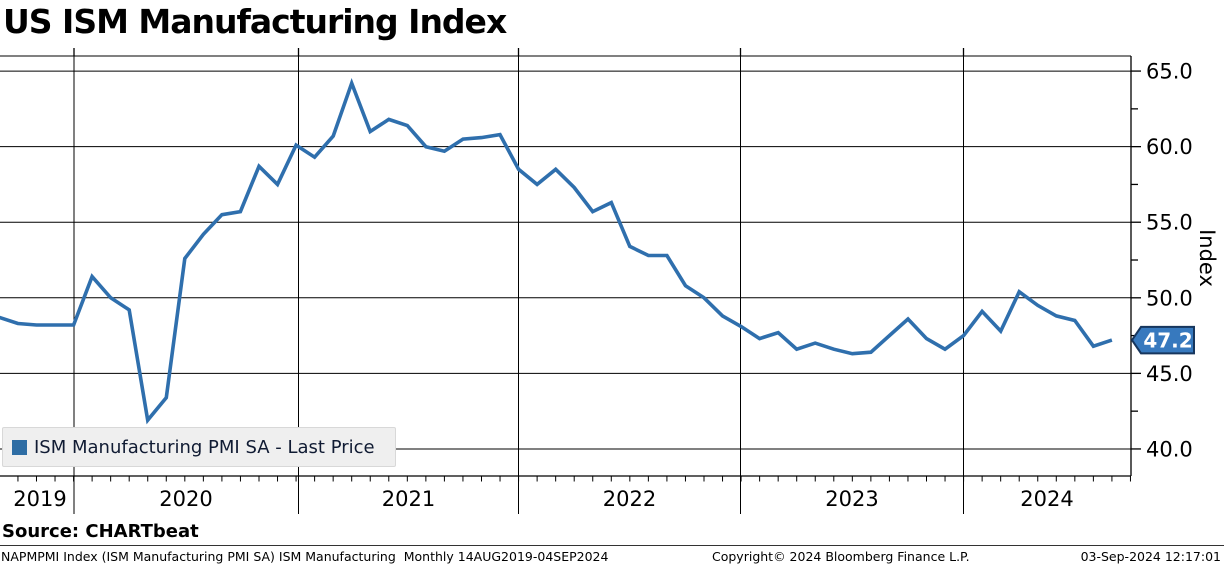 This screenshot has height=566, width=1224. I want to click on footer-timestamp: 03-Sep-2024 12:17:01, so click(1150, 556).